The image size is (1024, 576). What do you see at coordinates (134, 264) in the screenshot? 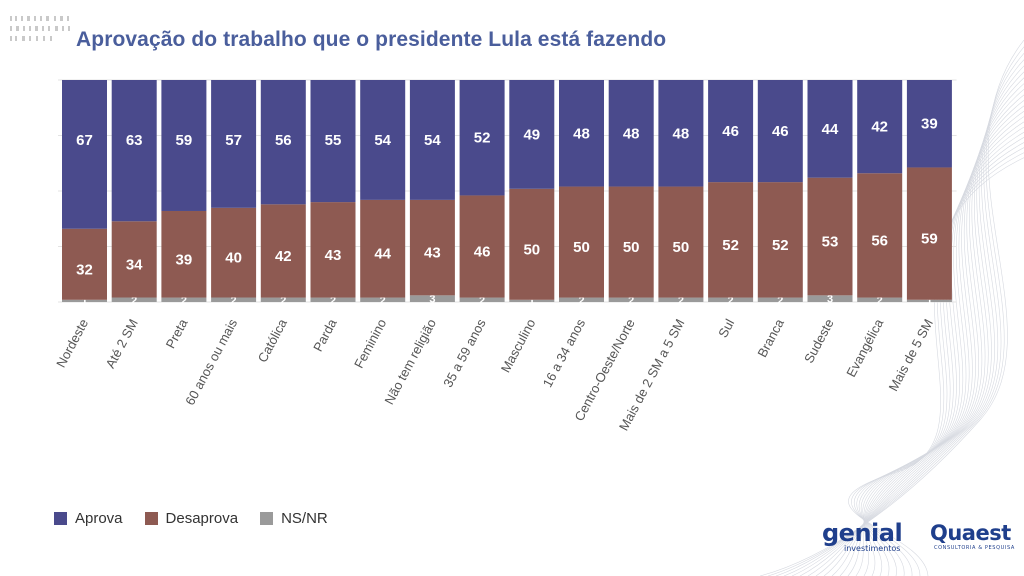
I see `data-label-desaprova-1: 34` at bounding box center [134, 264].